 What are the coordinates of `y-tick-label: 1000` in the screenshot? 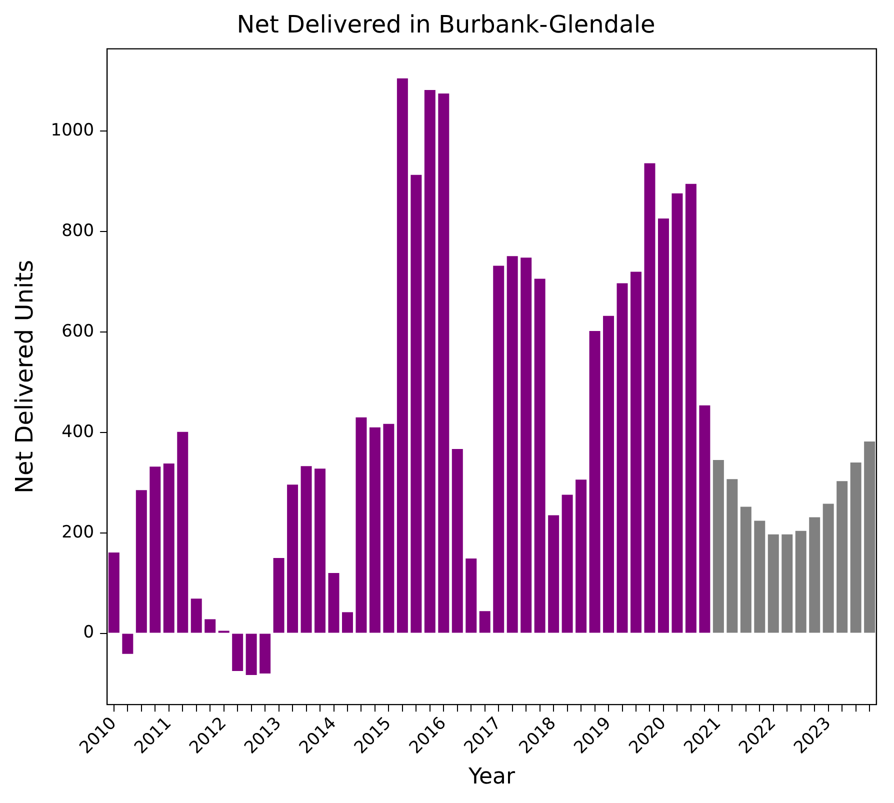 It's located at (72, 130).